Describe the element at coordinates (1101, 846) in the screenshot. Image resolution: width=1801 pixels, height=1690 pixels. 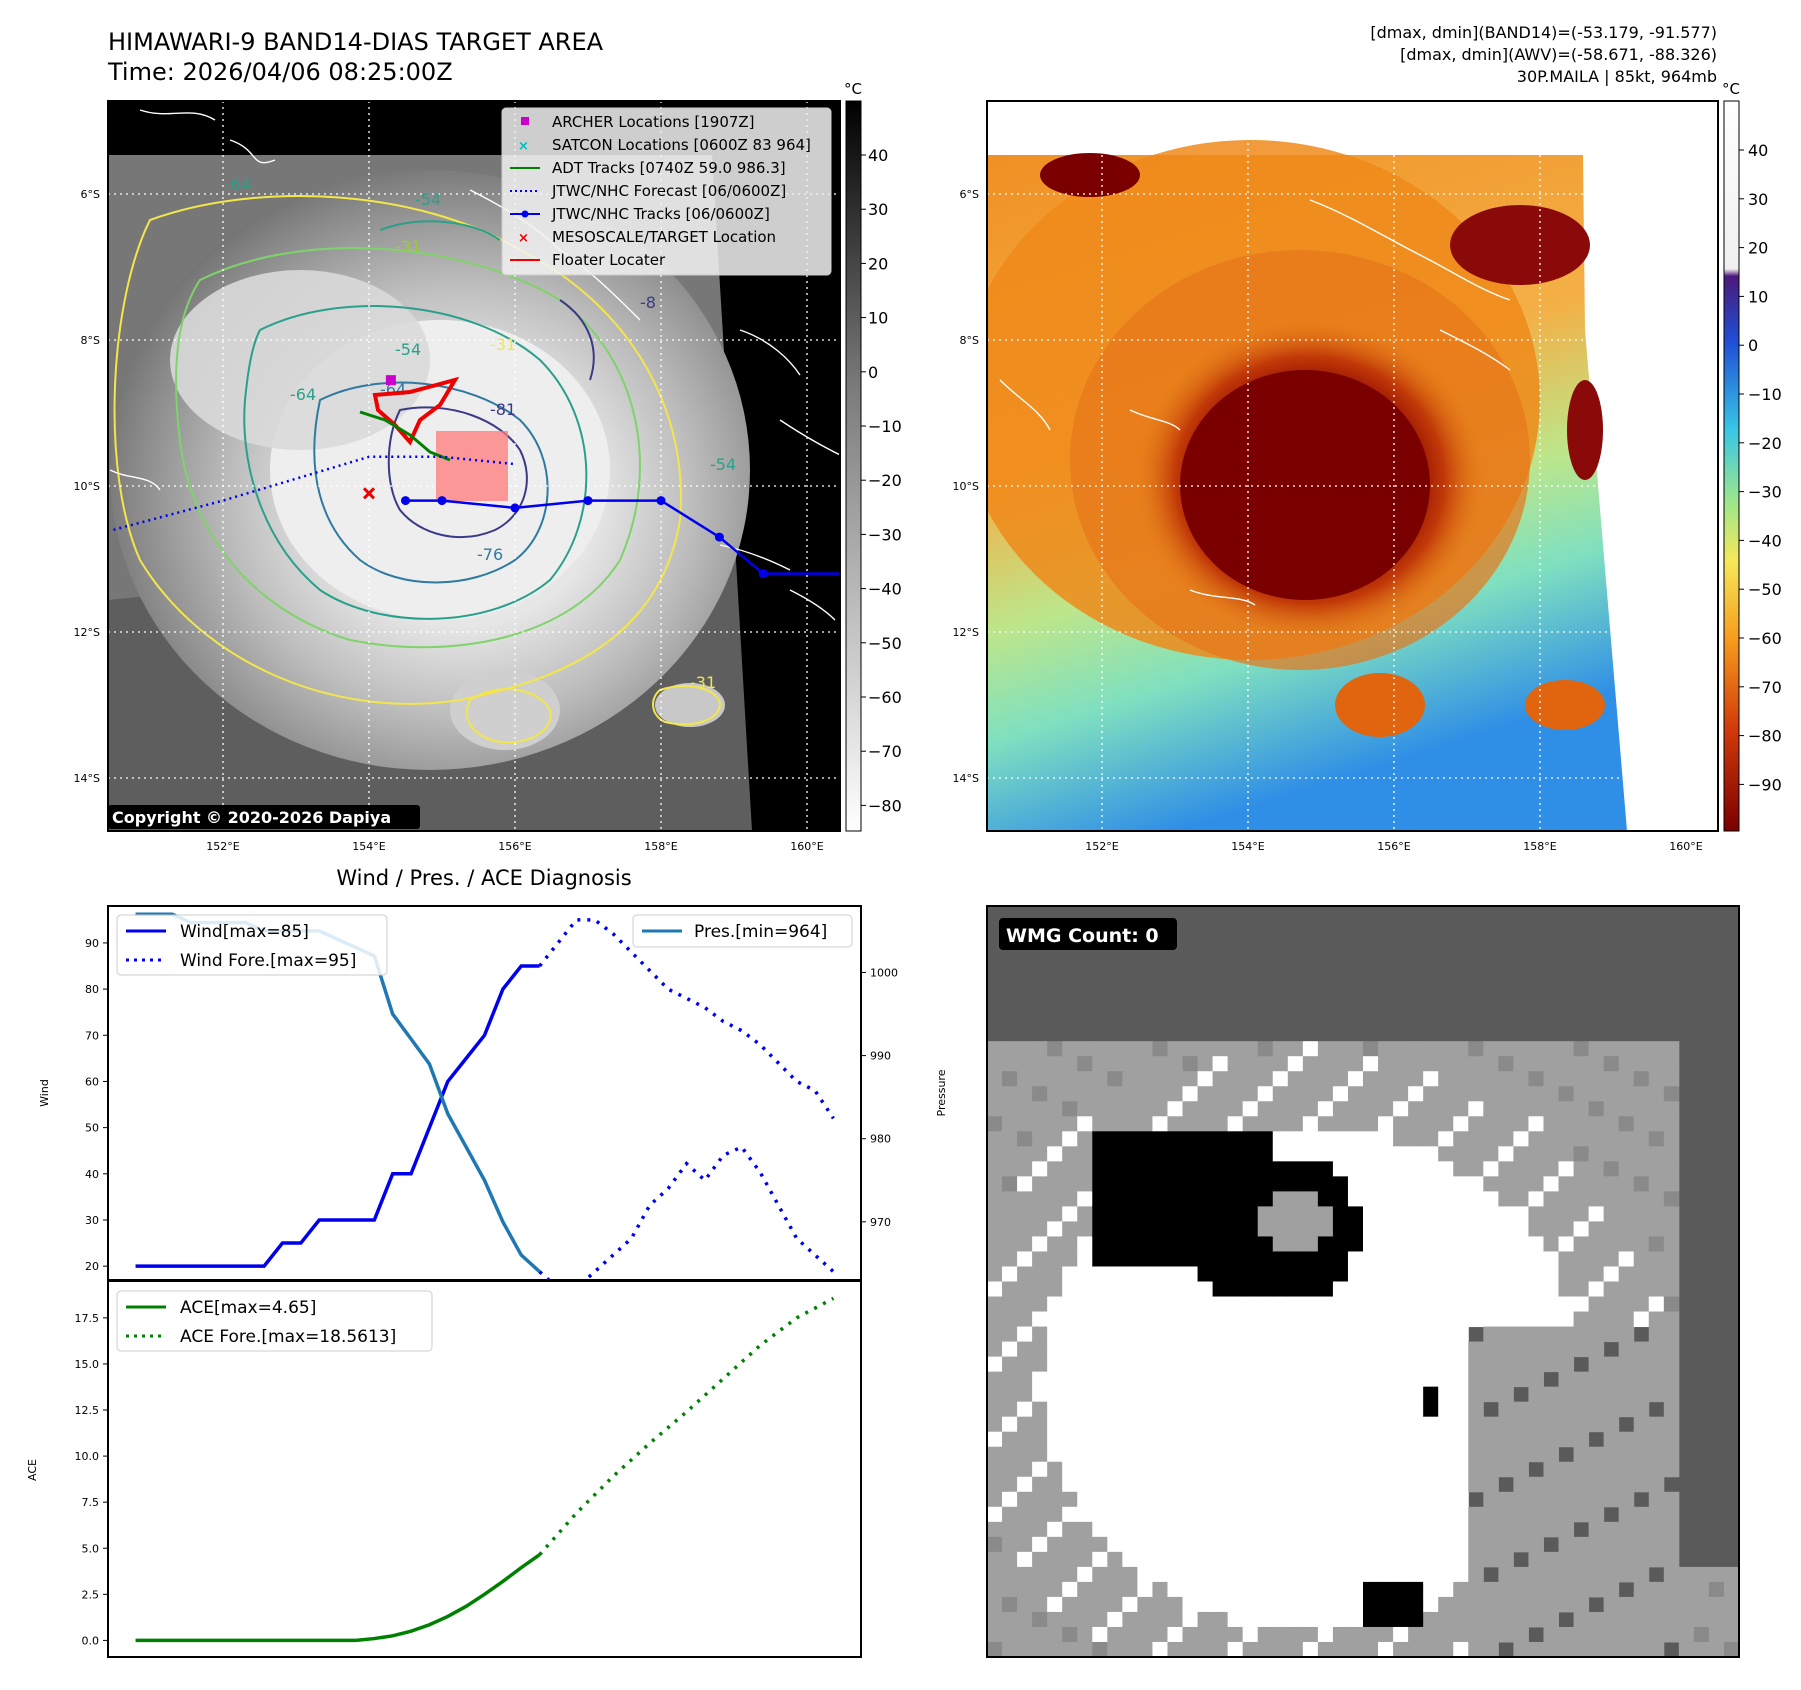
I see `lon-tick: 152°E` at that location.